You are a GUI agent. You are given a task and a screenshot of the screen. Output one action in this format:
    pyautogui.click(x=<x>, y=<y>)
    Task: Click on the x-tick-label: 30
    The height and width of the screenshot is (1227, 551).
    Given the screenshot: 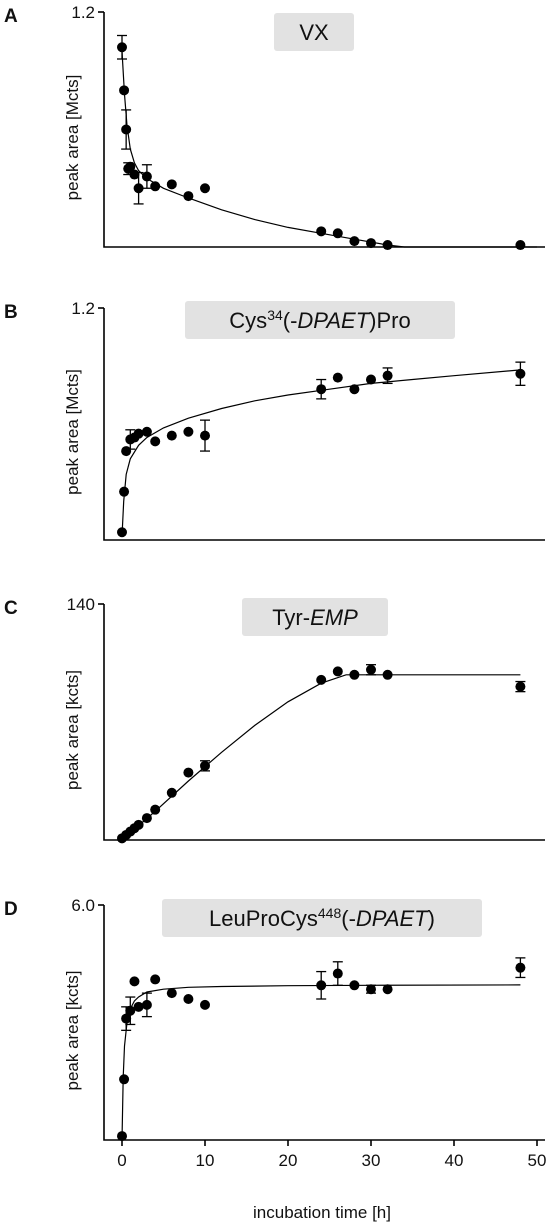 What is the action you would take?
    pyautogui.click(x=371, y=1160)
    